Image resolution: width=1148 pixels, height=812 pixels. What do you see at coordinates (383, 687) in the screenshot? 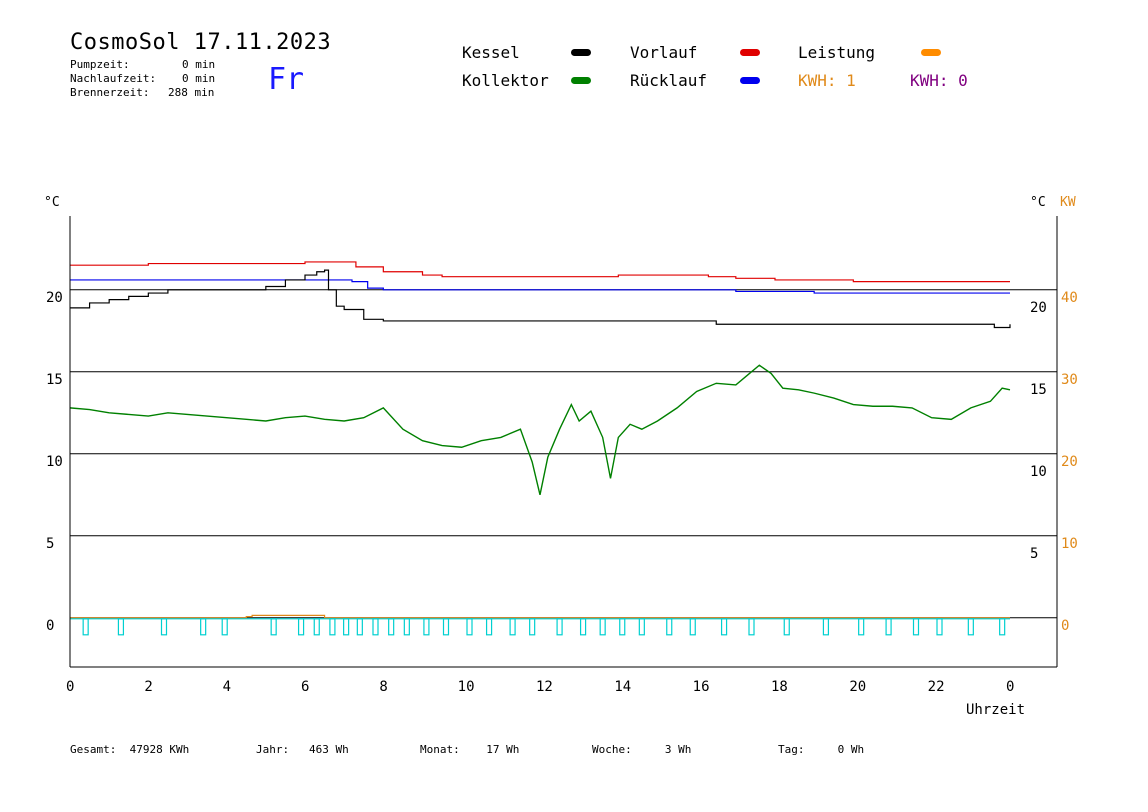
I see `x-tick: 8` at bounding box center [383, 687].